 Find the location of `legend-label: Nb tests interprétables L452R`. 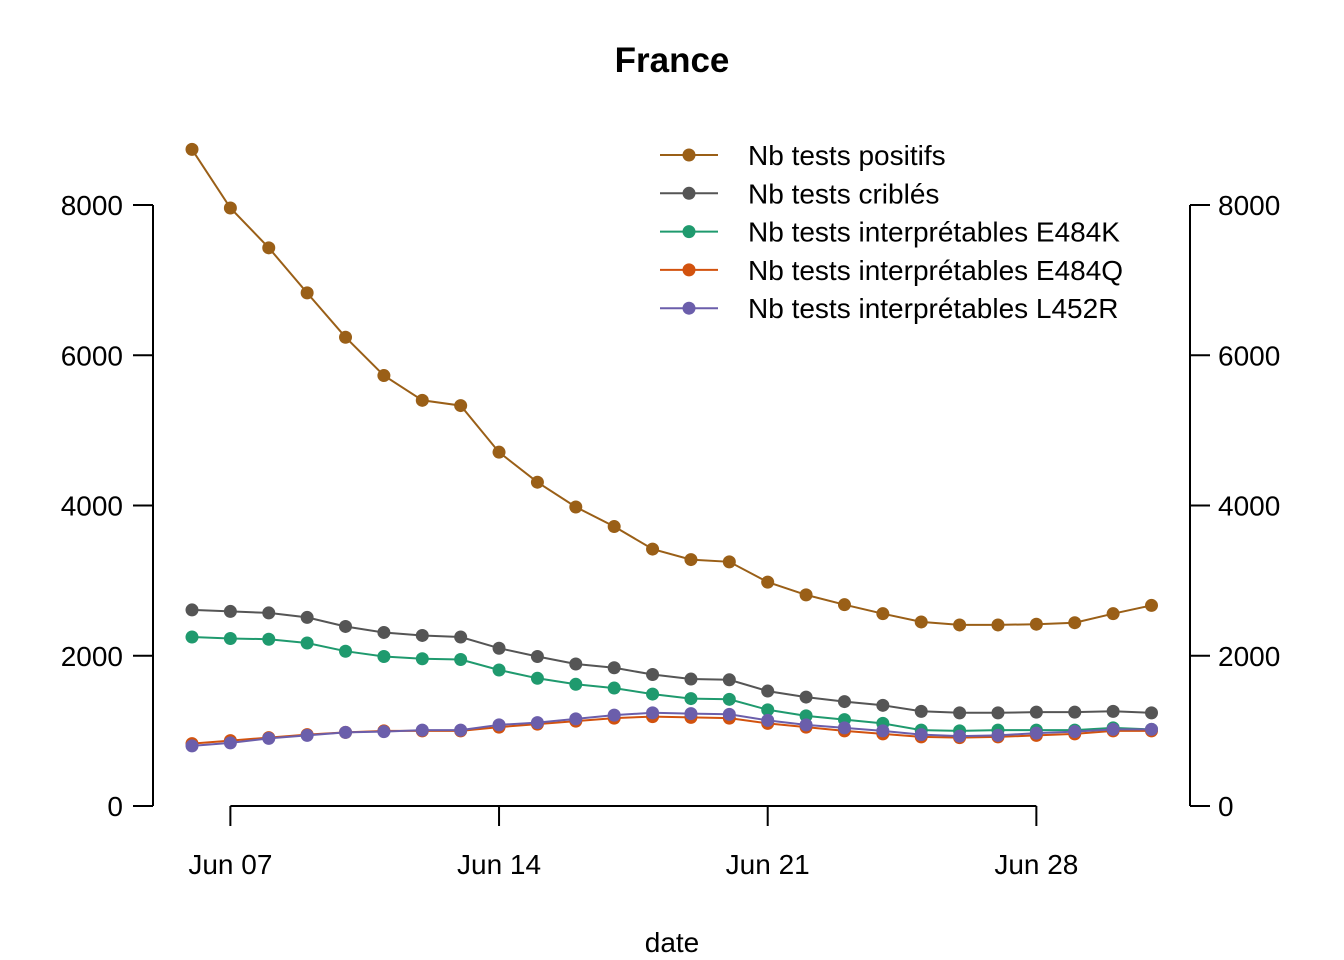

legend-label: Nb tests interprétables L452R is located at coordinates (933, 308).